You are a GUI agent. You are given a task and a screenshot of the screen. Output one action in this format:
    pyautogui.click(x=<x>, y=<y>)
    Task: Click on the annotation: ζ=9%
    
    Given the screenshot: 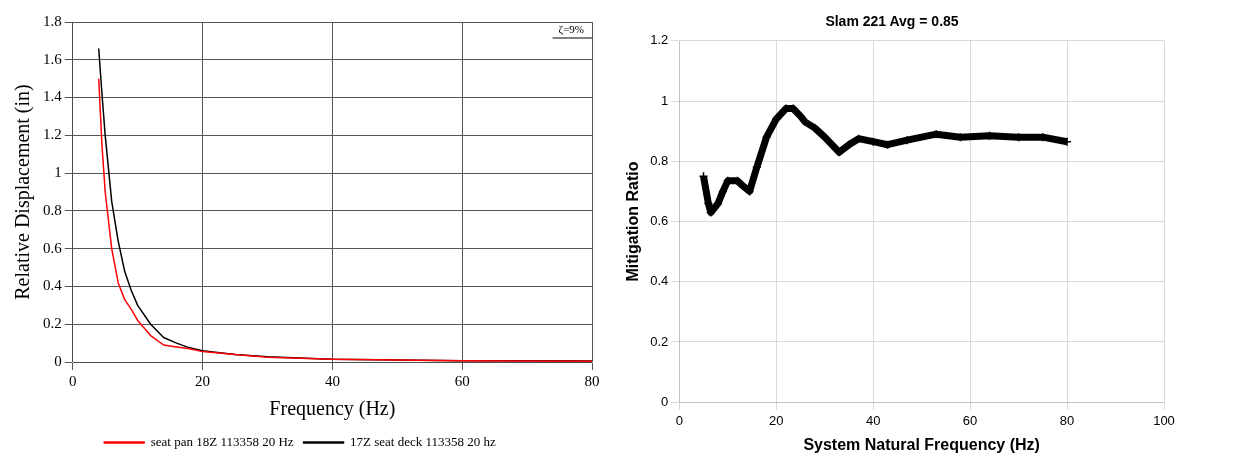 What is the action you would take?
    pyautogui.click(x=571, y=30)
    